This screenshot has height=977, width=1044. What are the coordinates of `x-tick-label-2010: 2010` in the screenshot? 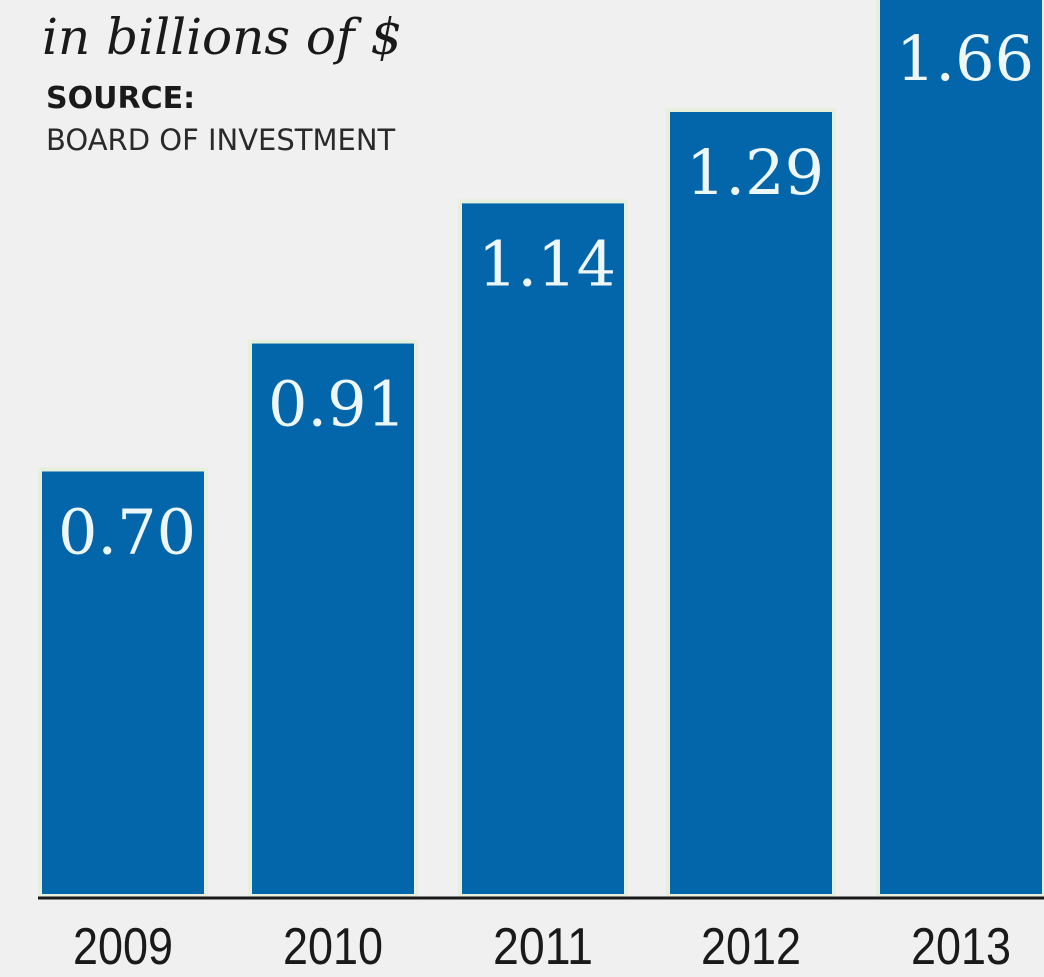 It's located at (333, 947).